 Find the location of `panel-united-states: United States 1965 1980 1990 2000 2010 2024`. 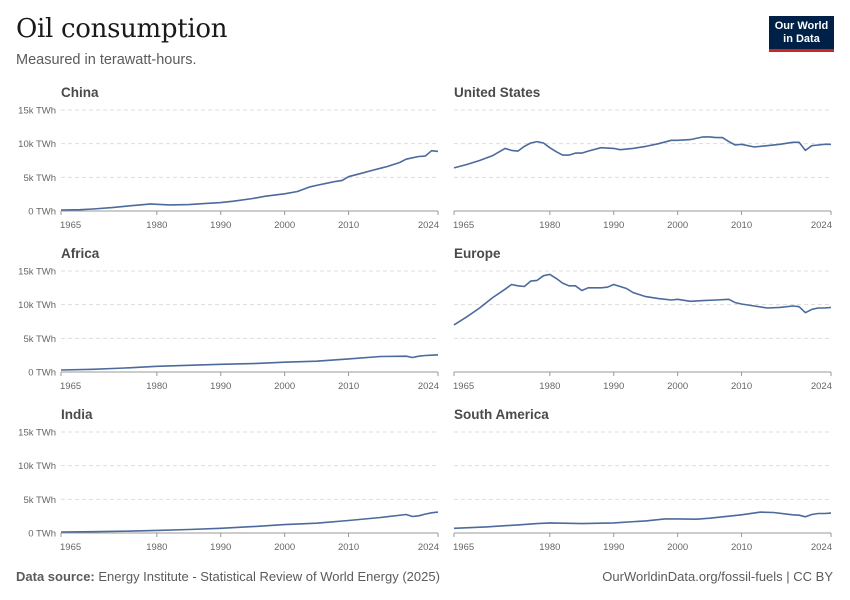

panel-united-states: United States 1965 1980 1990 2000 2010 2024 is located at coordinates (642, 158).